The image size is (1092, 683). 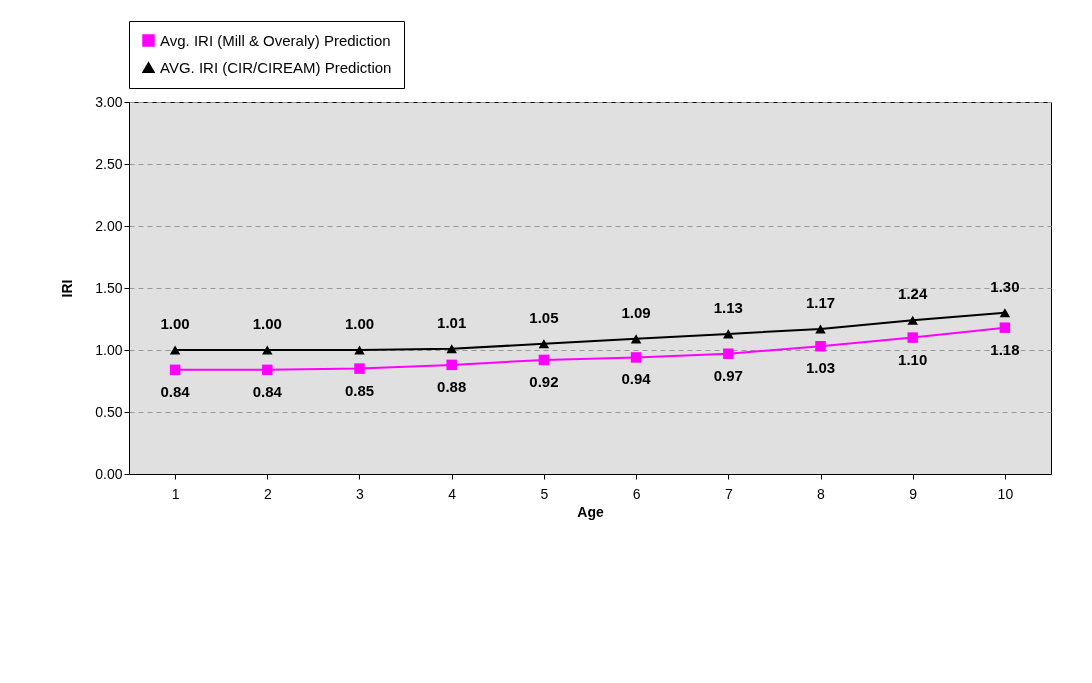 What do you see at coordinates (109, 225) in the screenshot?
I see `y-tick-label: 2.00` at bounding box center [109, 225].